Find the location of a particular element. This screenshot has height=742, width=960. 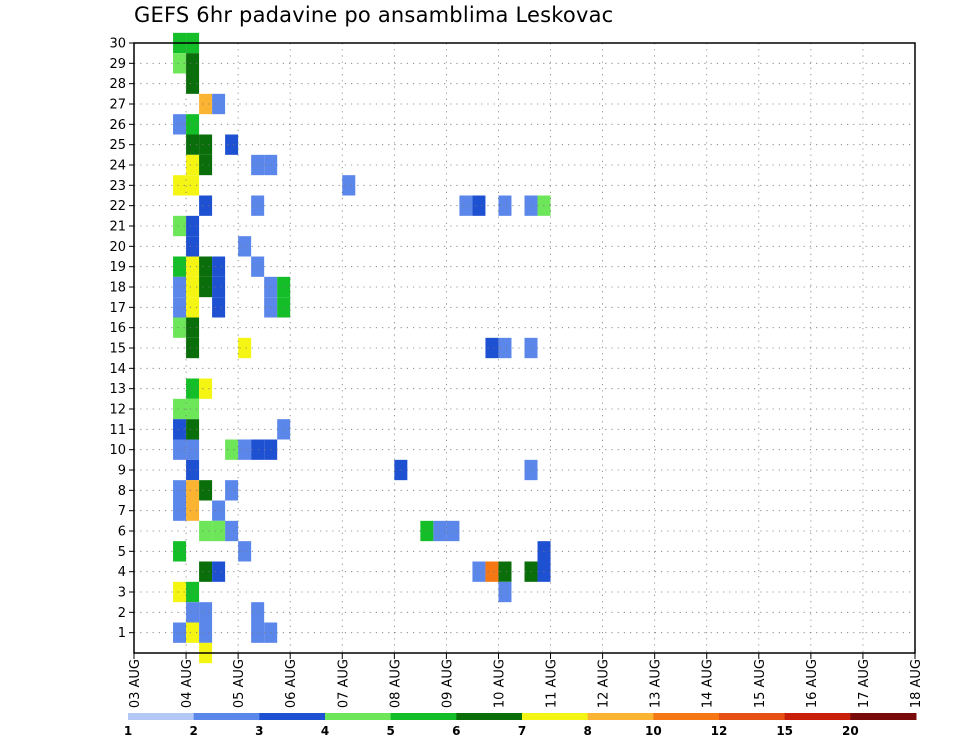

y-tick-label: 28 is located at coordinates (117, 84).